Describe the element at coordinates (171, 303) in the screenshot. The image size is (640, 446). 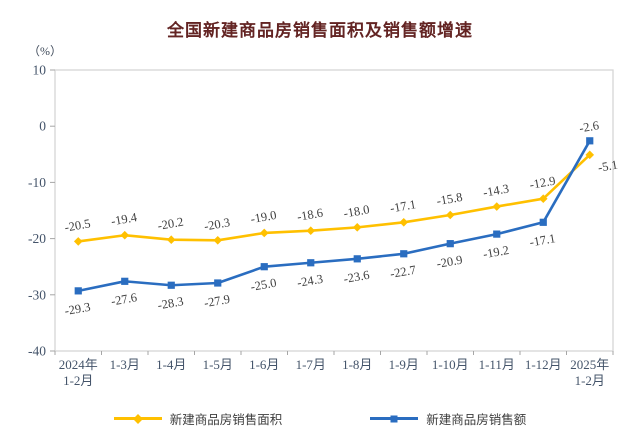
I see `data-label: -28.3` at that location.